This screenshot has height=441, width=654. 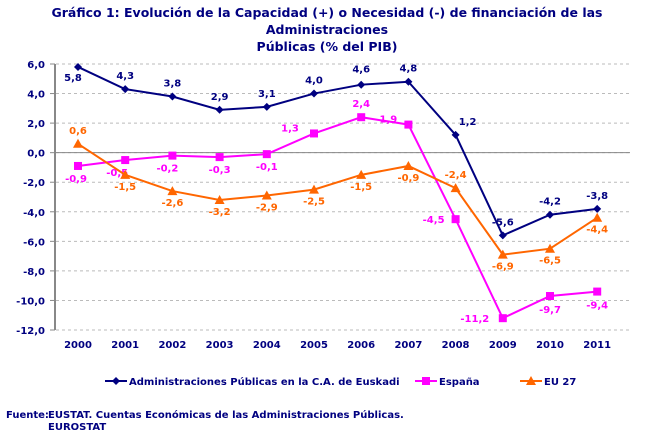 What do you see at coordinates (459, 382) in the screenshot?
I see `legend-label: España` at bounding box center [459, 382].